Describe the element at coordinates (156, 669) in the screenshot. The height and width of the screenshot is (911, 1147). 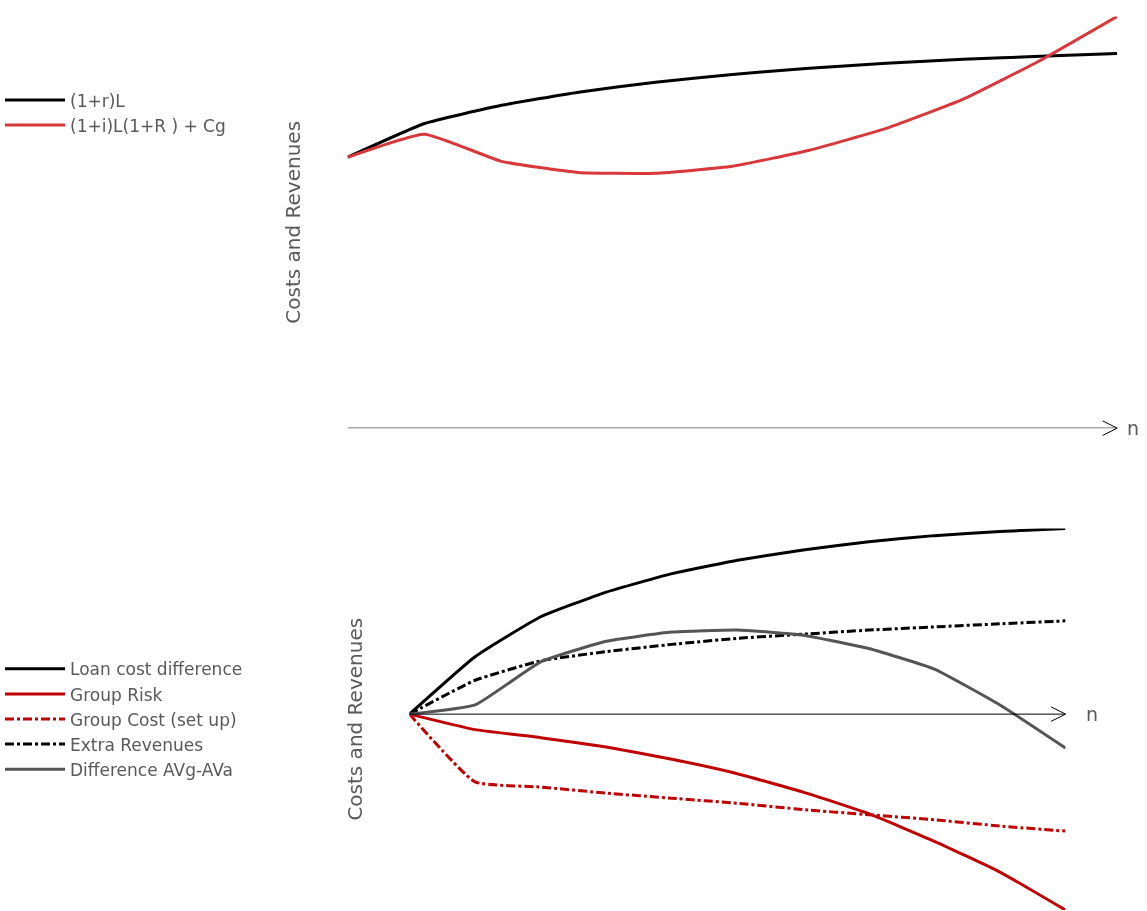
I see `legend-label: Loan cost difference` at that location.